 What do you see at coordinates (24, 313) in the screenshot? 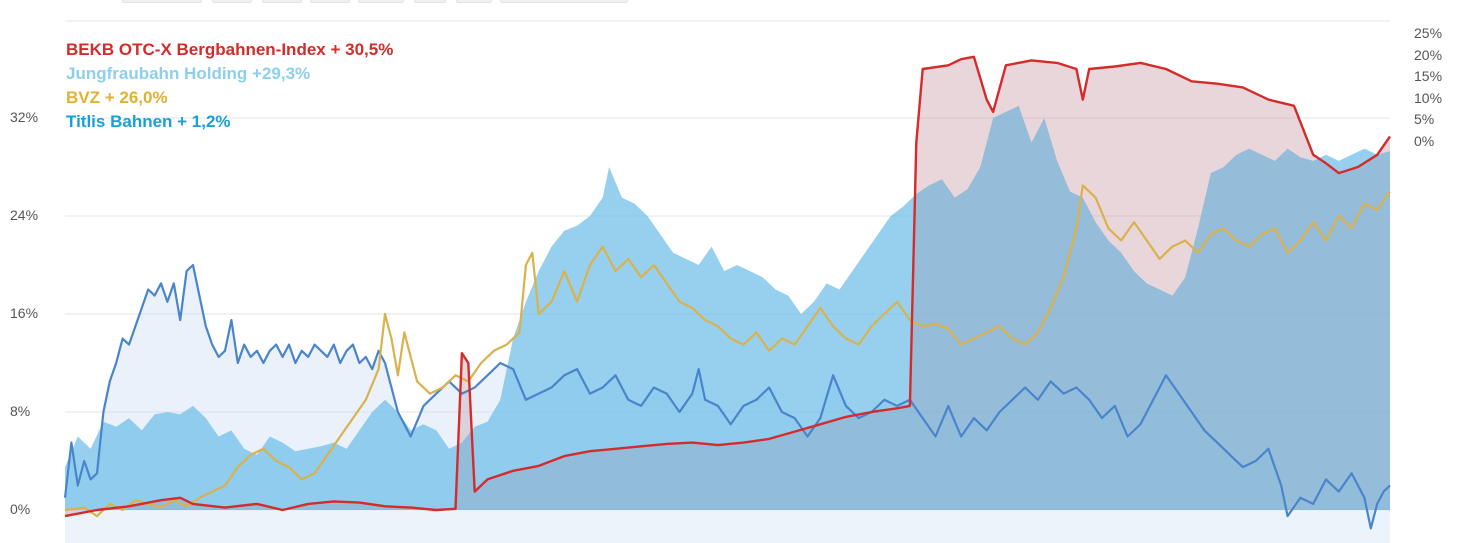
I see `y-tick-label-left: 16%` at bounding box center [24, 313].